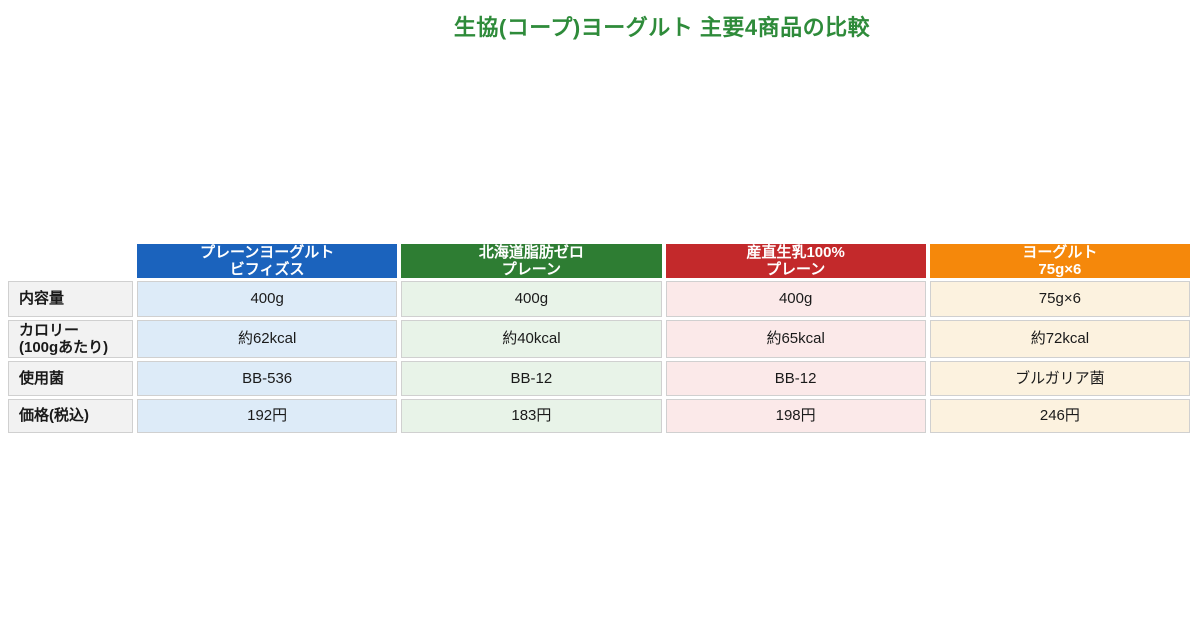 The width and height of the screenshot is (1200, 630). I want to click on table-cell-value: 183円, so click(531, 416).